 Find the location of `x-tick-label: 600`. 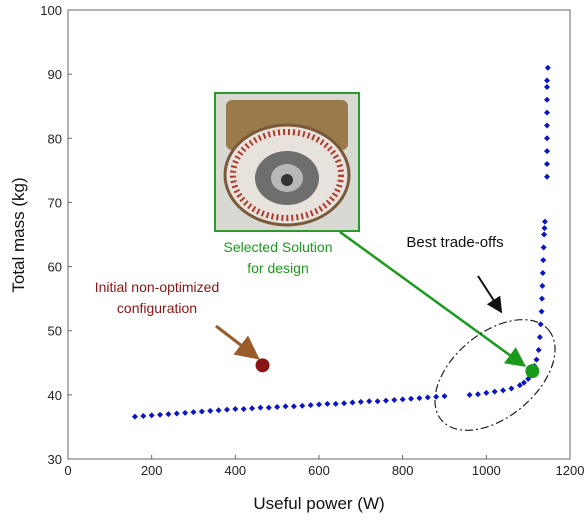

x-tick-label: 600 is located at coordinates (319, 470).